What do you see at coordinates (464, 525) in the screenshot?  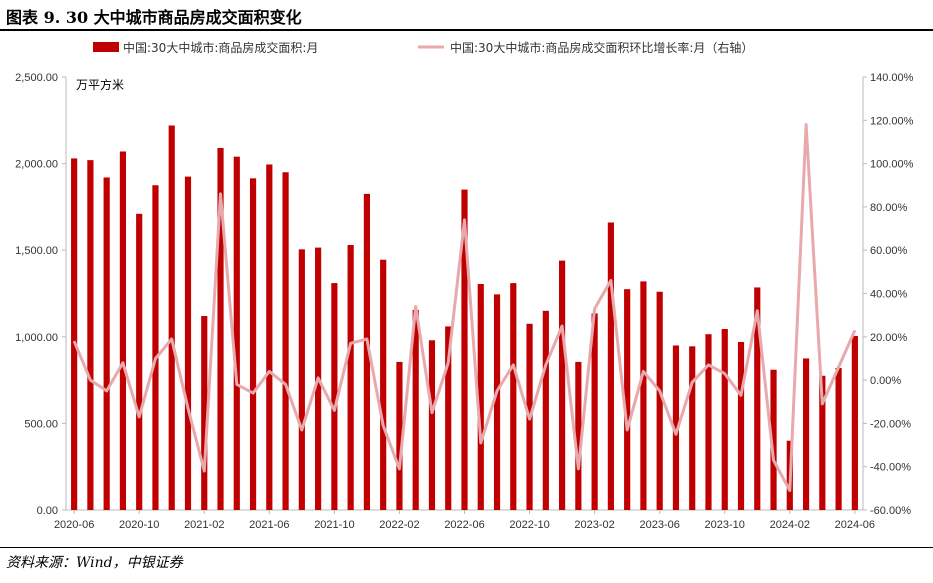 I see `x-tick-label: 2022-06` at bounding box center [464, 525].